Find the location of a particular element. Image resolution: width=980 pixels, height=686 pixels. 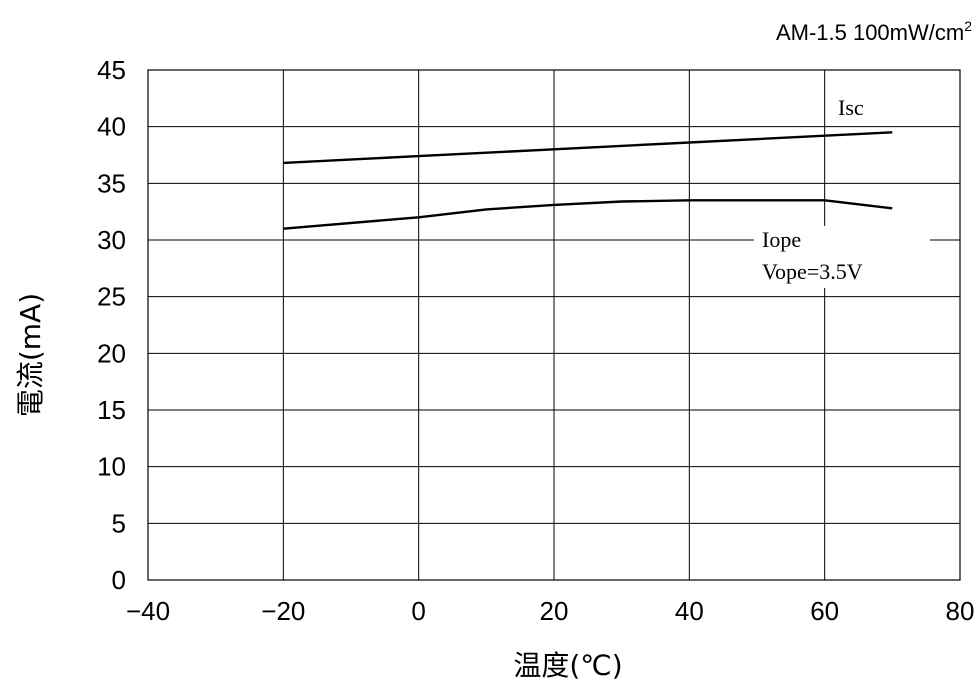

series-label-isc: Isc is located at coordinates (851, 107).